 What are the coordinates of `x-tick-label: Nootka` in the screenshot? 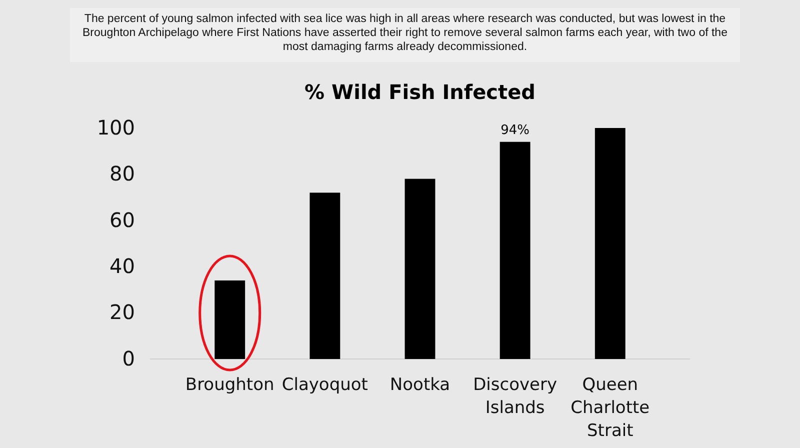 It's located at (420, 385).